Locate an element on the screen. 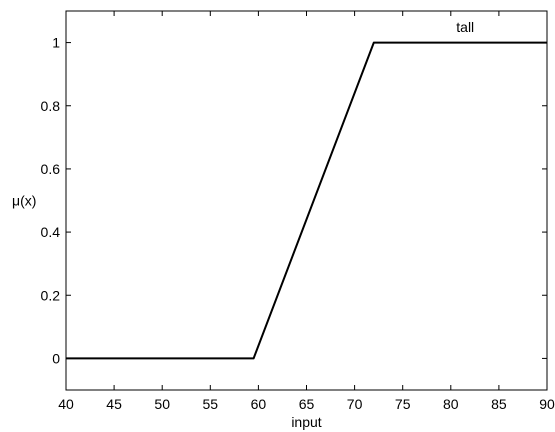 Image resolution: width=555 pixels, height=432 pixels. y-tick-label: 0.6 is located at coordinates (51, 169).